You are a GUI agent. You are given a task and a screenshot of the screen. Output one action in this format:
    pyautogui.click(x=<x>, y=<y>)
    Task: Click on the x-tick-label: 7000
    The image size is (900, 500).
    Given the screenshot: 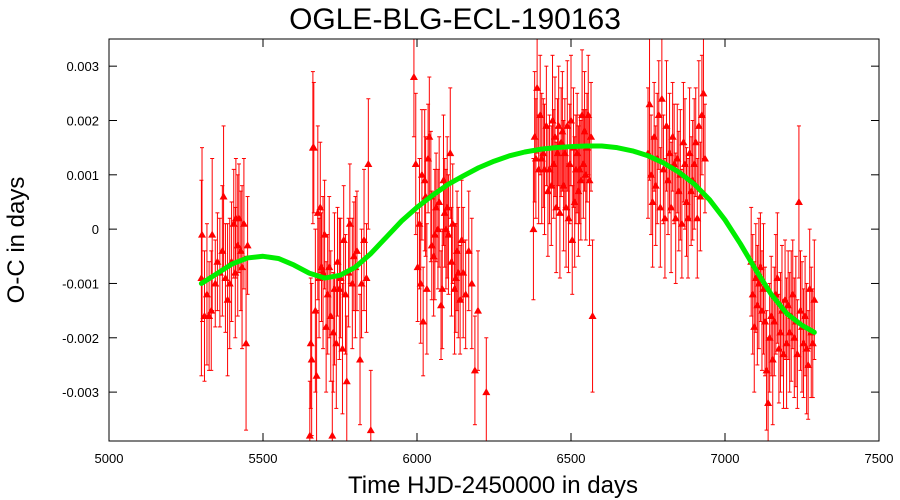 What is the action you would take?
    pyautogui.click(x=725, y=458)
    